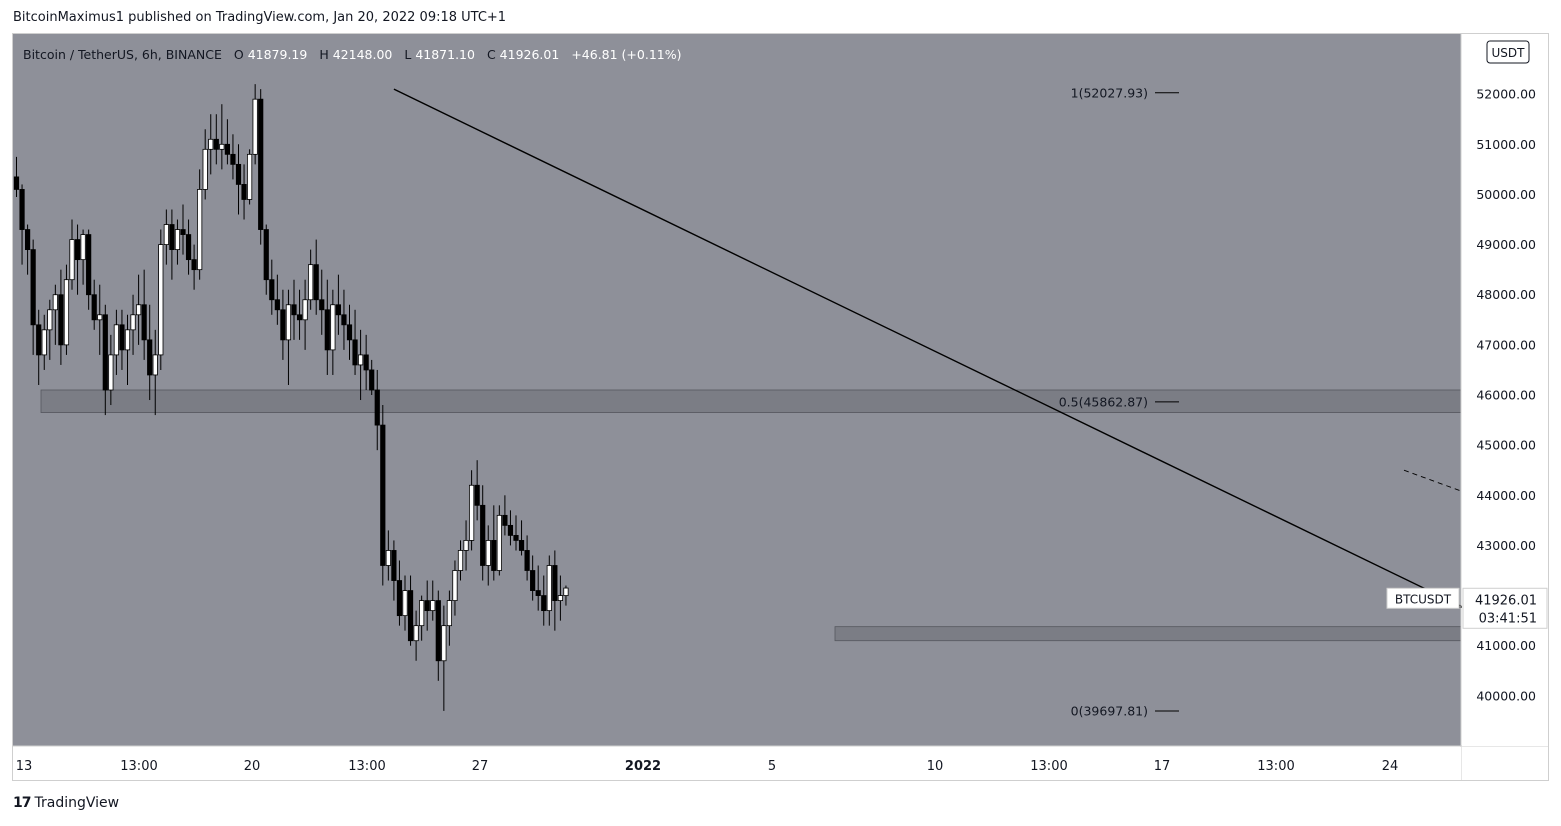 This screenshot has width=1561, height=826. What do you see at coordinates (1390, 766) in the screenshot?
I see `x-tick-label: 24` at bounding box center [1390, 766].